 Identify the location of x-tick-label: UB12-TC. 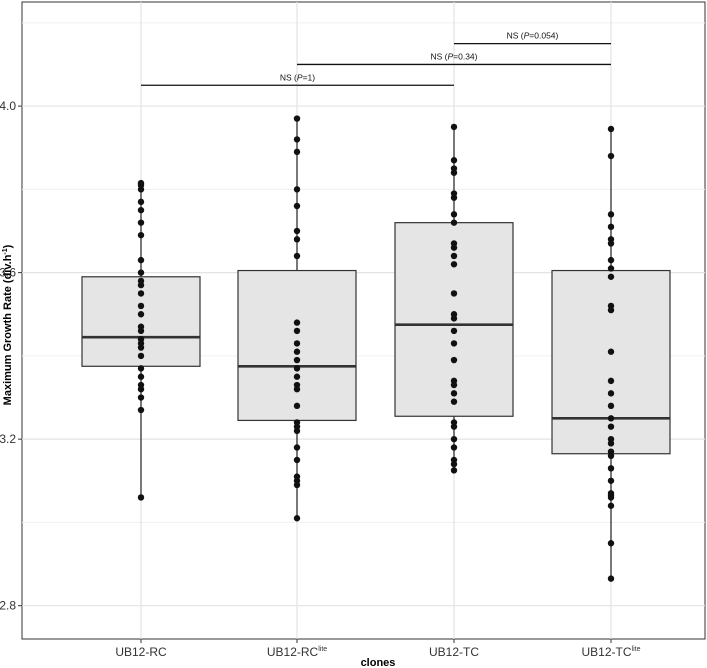
(454, 652).